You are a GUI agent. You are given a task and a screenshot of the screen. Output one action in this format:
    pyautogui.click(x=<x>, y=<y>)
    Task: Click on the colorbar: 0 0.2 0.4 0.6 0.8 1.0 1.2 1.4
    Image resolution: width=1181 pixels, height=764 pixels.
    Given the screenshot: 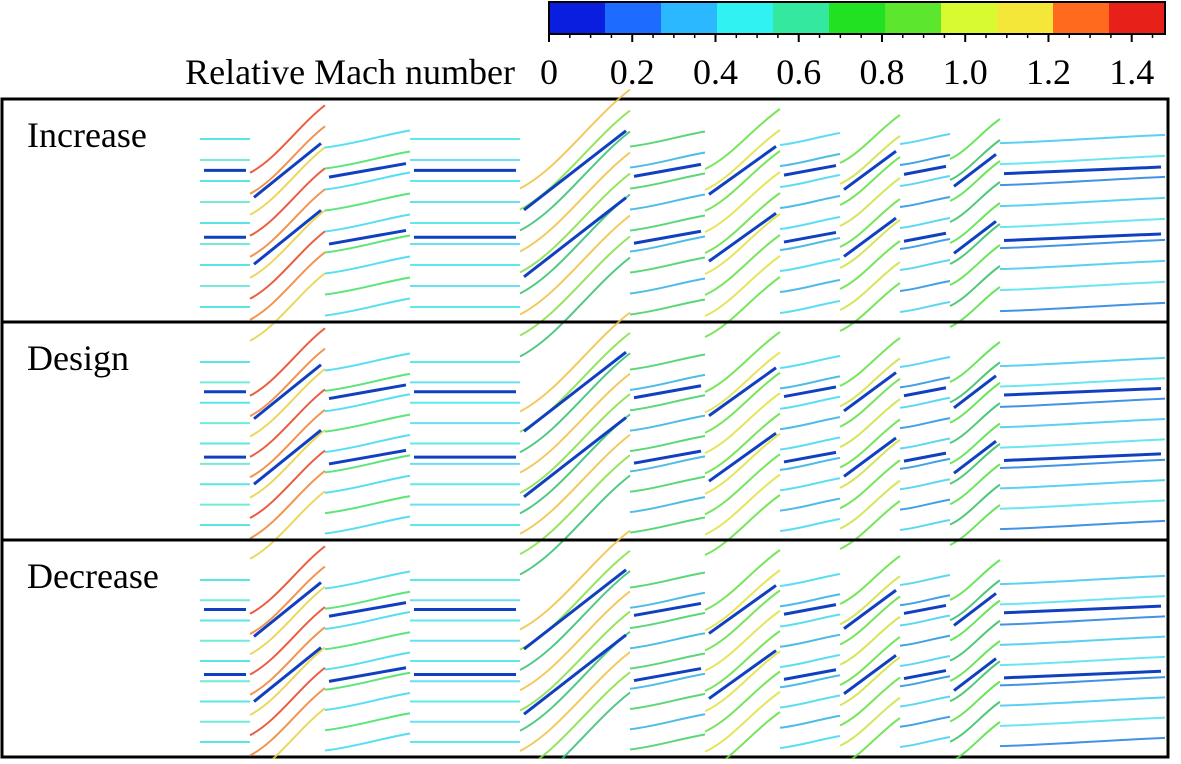 What is the action you would take?
    pyautogui.click(x=853, y=46)
    